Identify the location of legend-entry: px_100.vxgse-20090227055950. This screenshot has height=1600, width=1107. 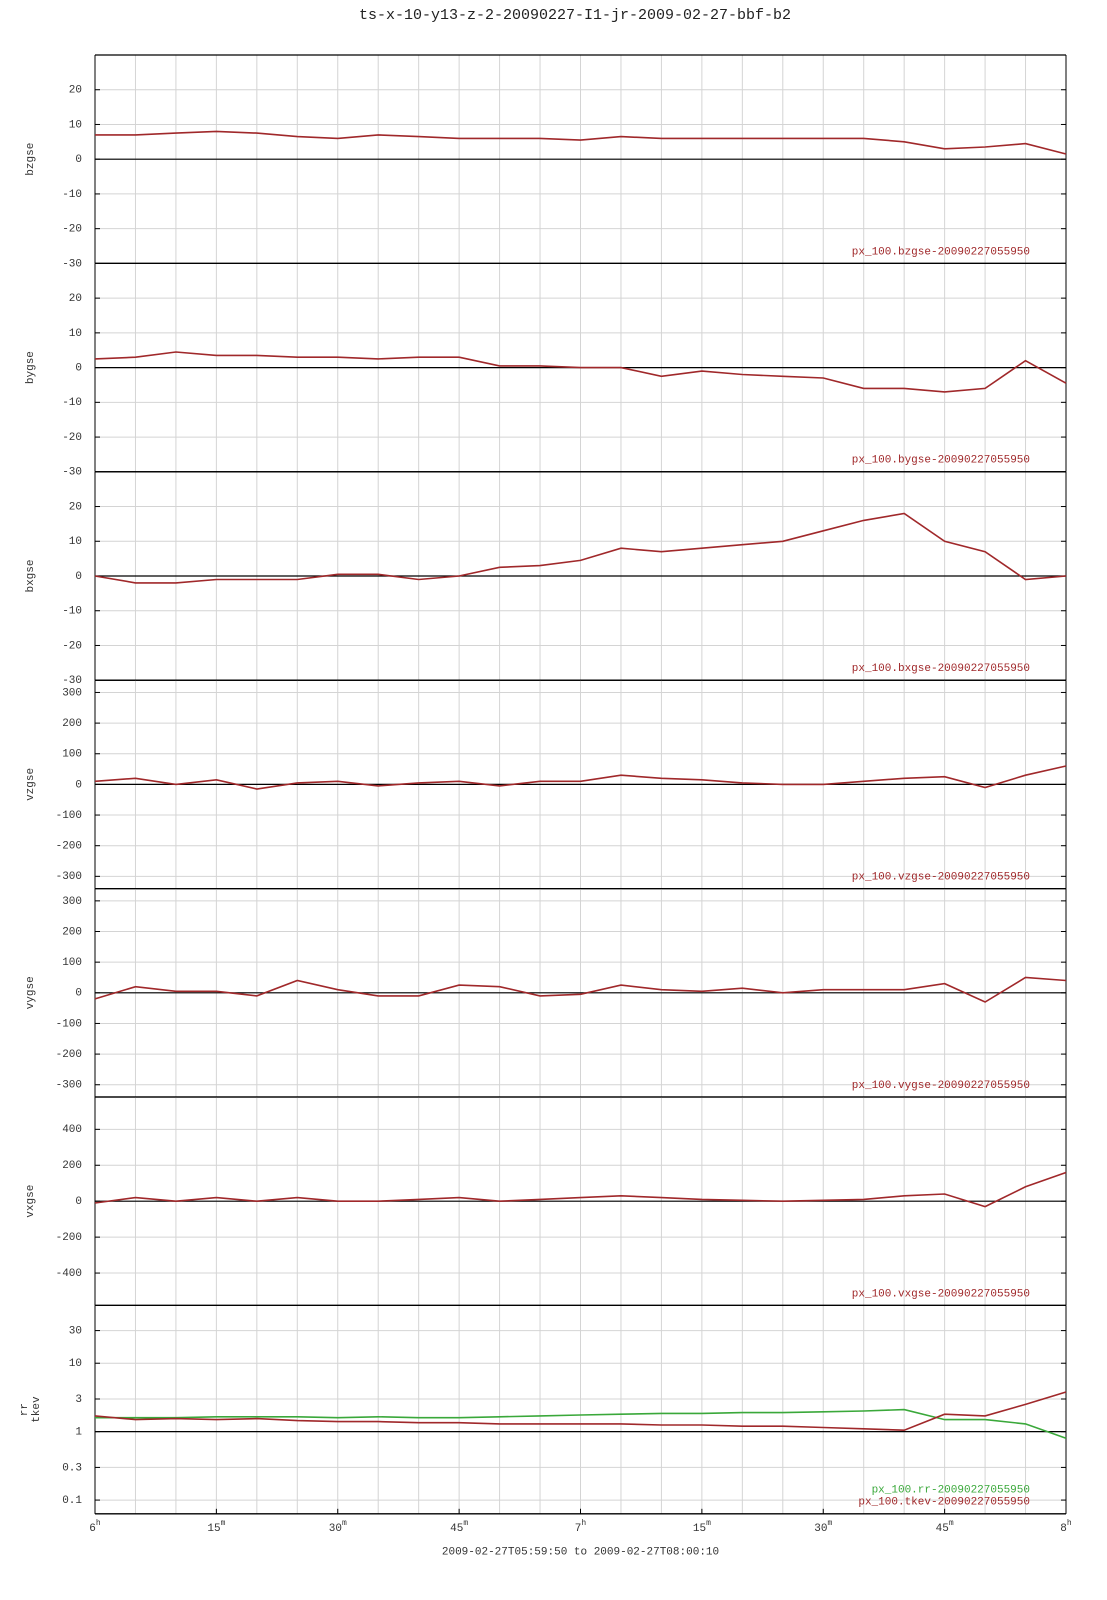
(941, 1294).